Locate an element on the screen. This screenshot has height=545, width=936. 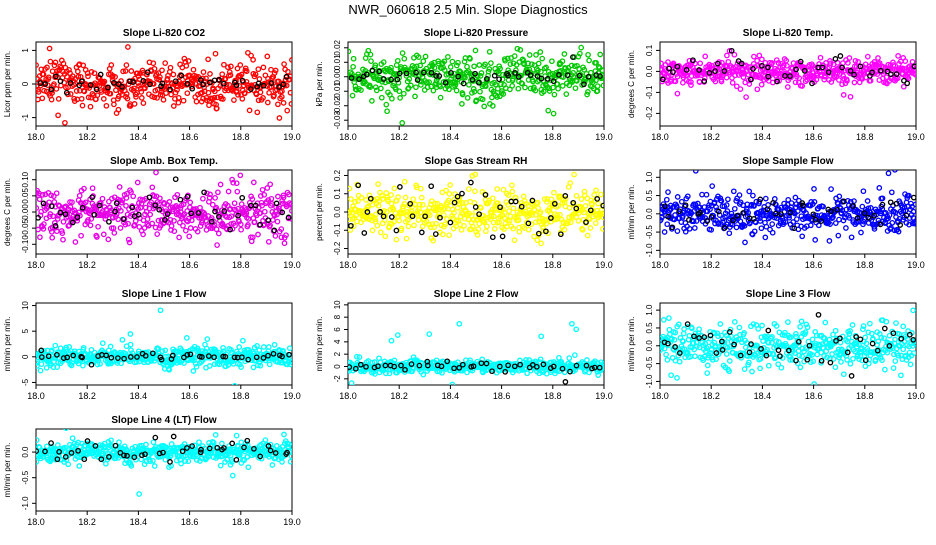
y-axis-label: degrees C per min. is located at coordinates (7, 212).